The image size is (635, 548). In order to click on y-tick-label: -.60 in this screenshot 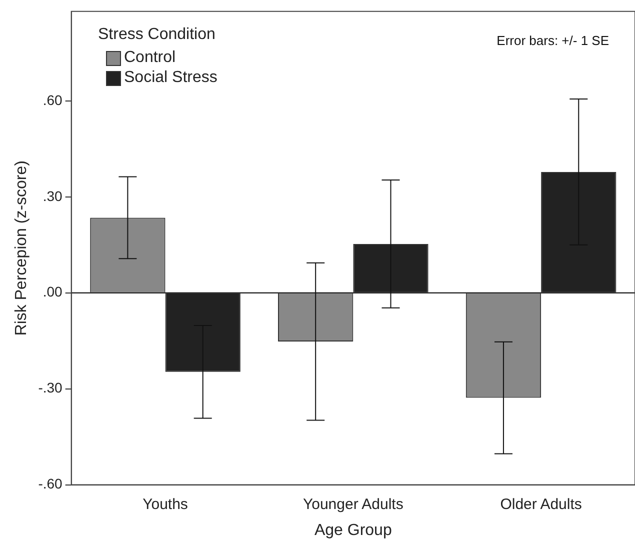, I will do `click(50, 484)`.